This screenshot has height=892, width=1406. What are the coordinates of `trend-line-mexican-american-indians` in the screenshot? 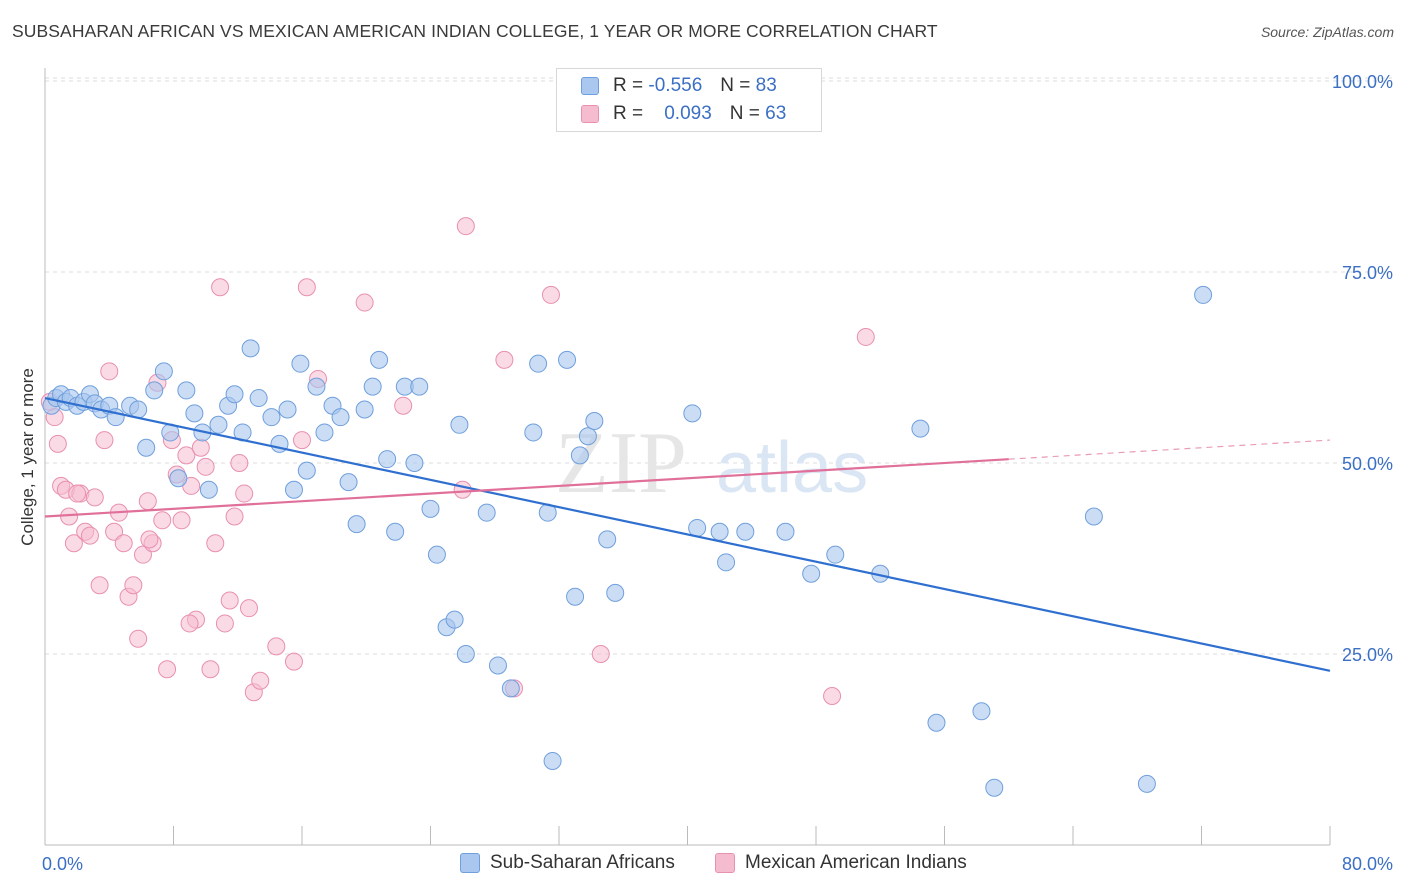 It's located at (526, 488).